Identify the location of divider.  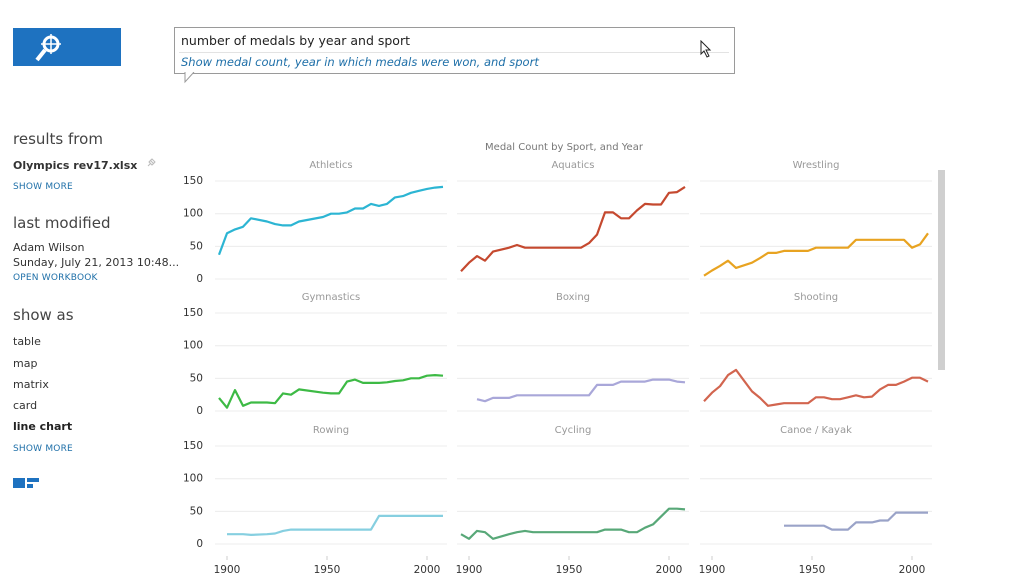
(454, 52).